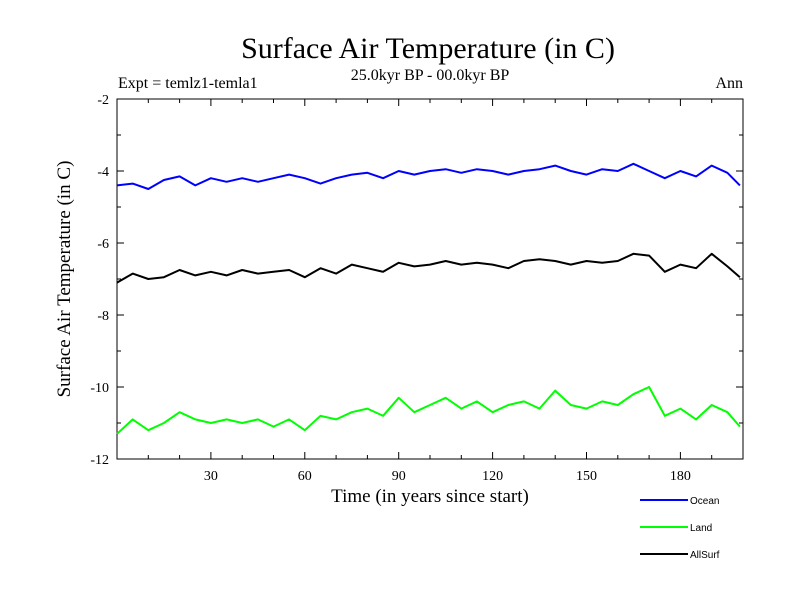 This screenshot has width=800, height=600. What do you see at coordinates (680, 528) in the screenshot?
I see `legend: Ocean Land AllSurf` at bounding box center [680, 528].